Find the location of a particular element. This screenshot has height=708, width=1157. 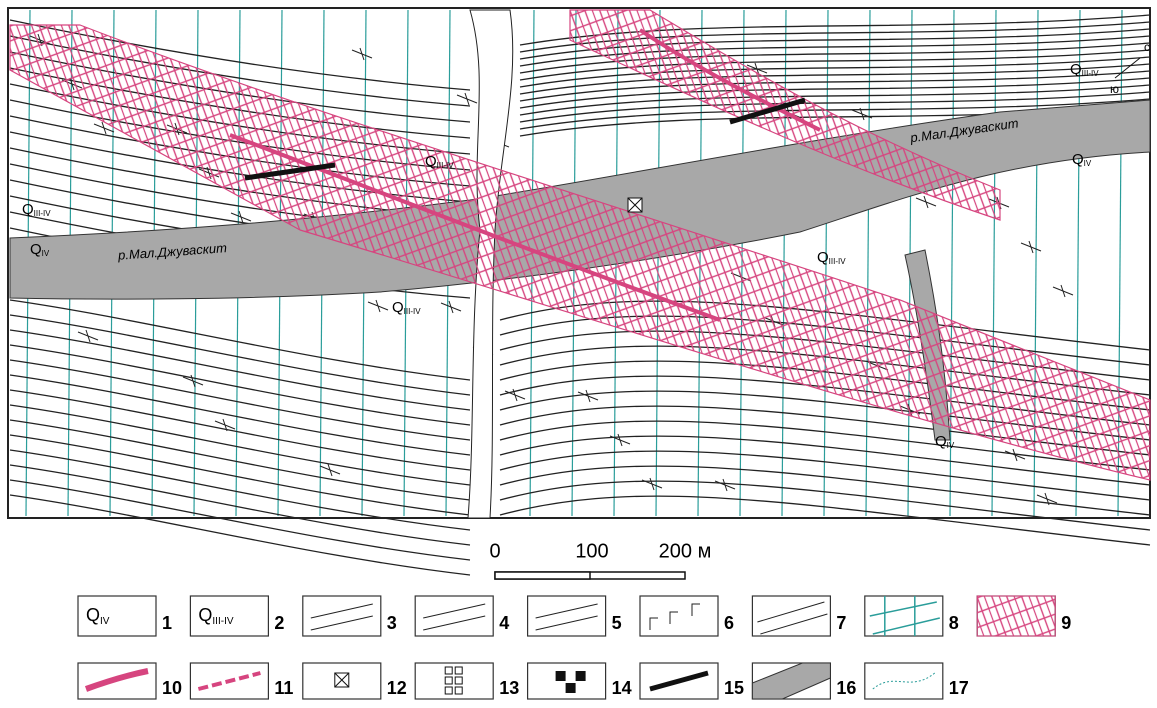

legend-text: QIV is located at coordinates (98, 616).